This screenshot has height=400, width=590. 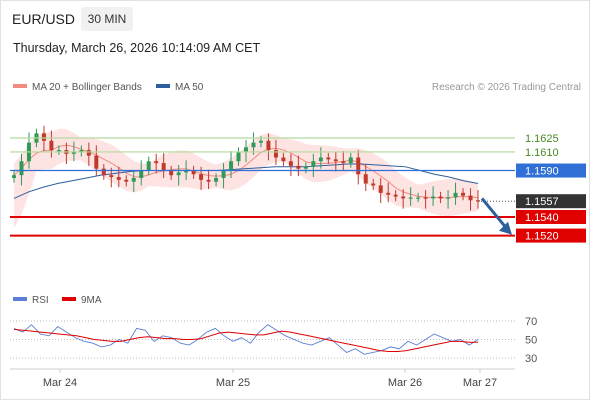 What do you see at coordinates (246, 181) in the screenshot?
I see `ma50-line` at bounding box center [246, 181].